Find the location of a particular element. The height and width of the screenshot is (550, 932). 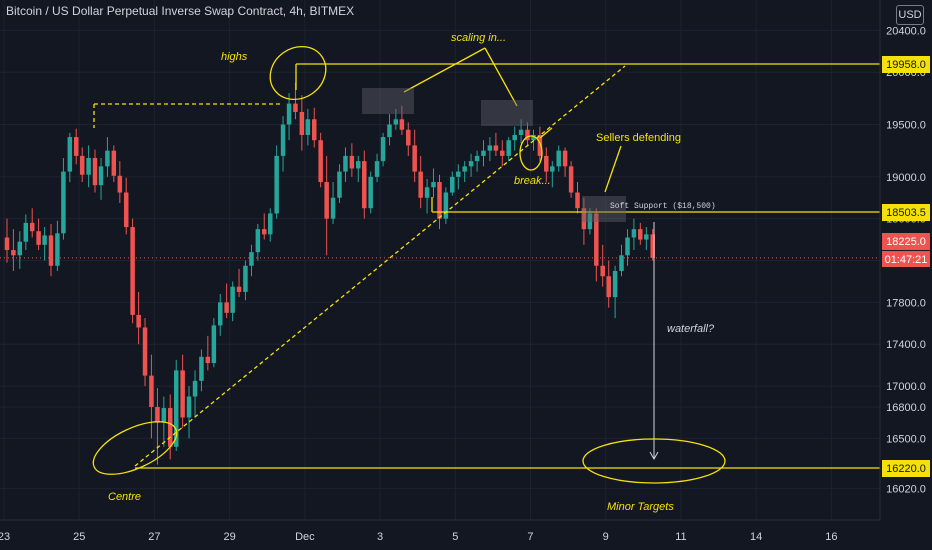

time-axis: 23 25 27 29 Dec 3 5 7 9 11 14 16 is located at coordinates (440, 531).